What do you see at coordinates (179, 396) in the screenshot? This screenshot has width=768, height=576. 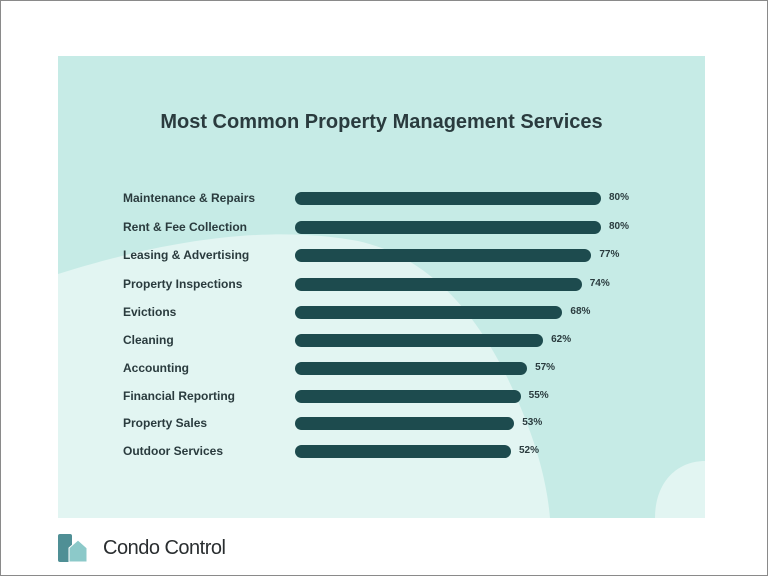 I see `category-label: Financial Reporting` at bounding box center [179, 396].